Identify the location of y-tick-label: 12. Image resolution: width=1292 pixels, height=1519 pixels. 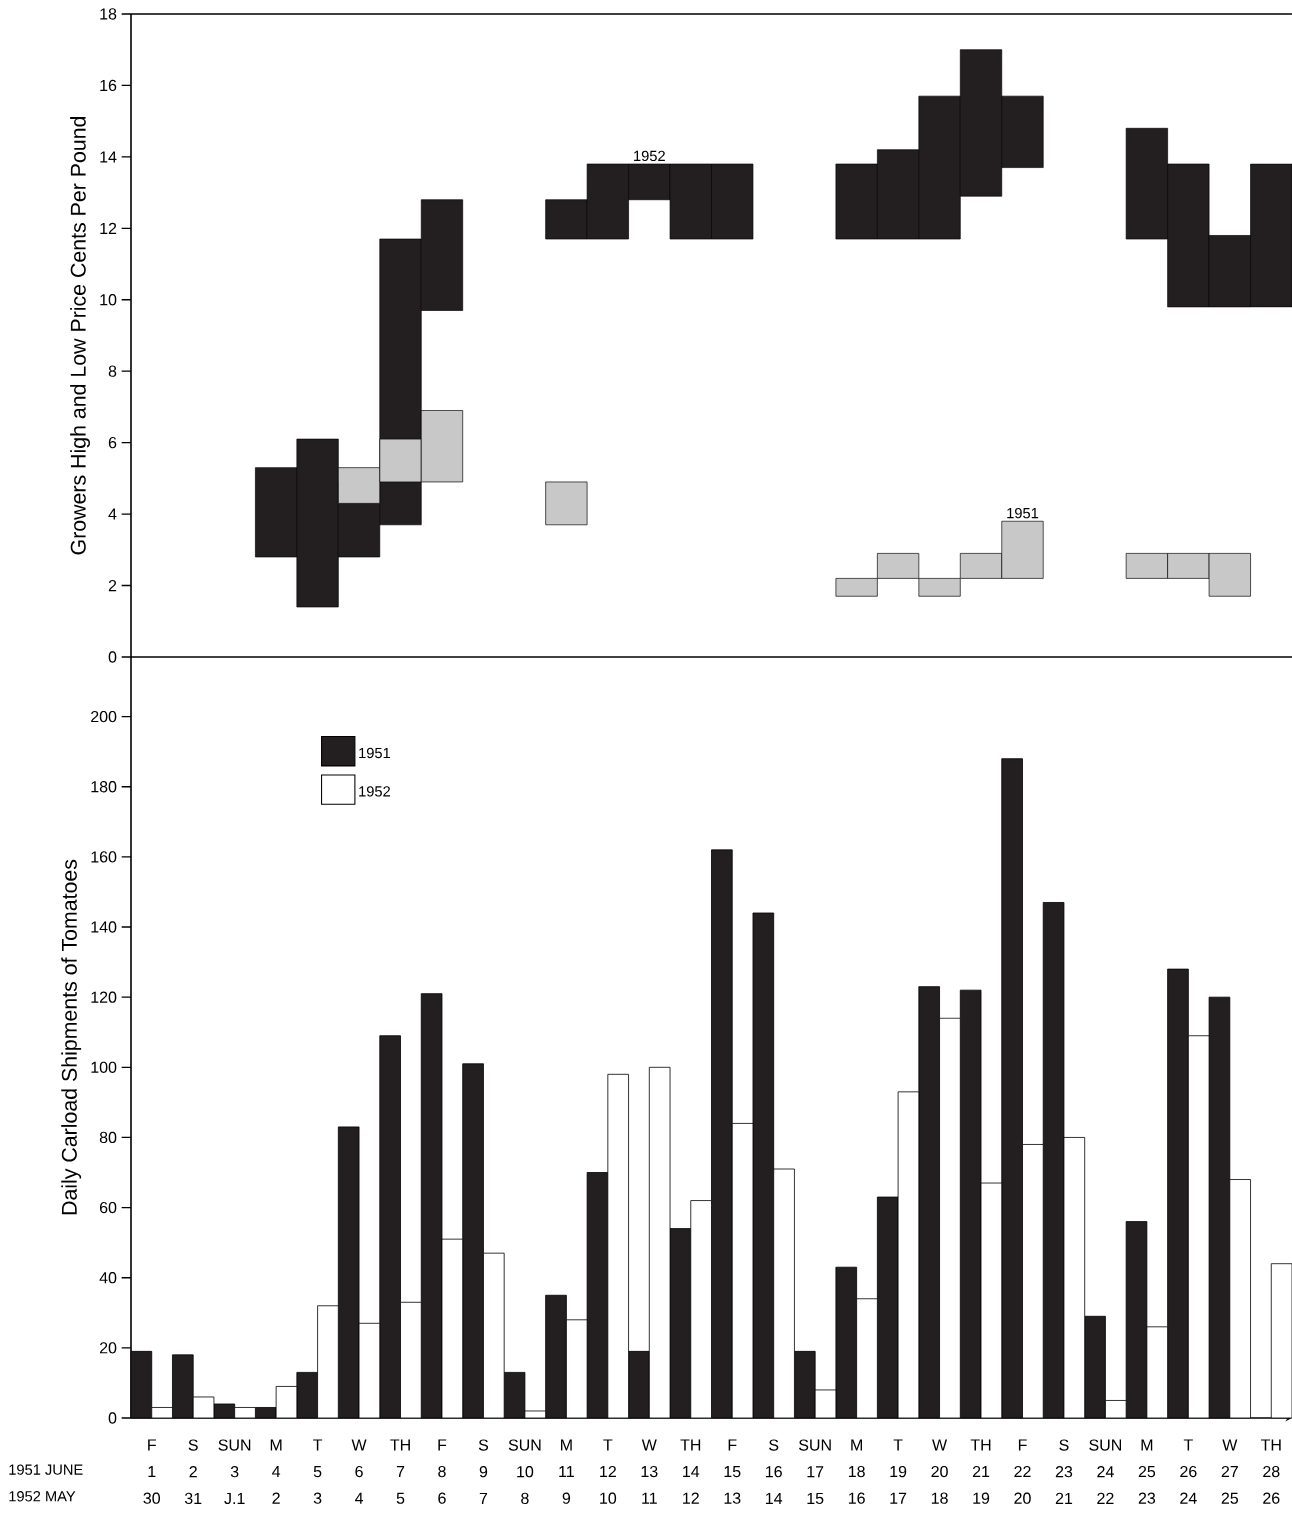
(108, 228).